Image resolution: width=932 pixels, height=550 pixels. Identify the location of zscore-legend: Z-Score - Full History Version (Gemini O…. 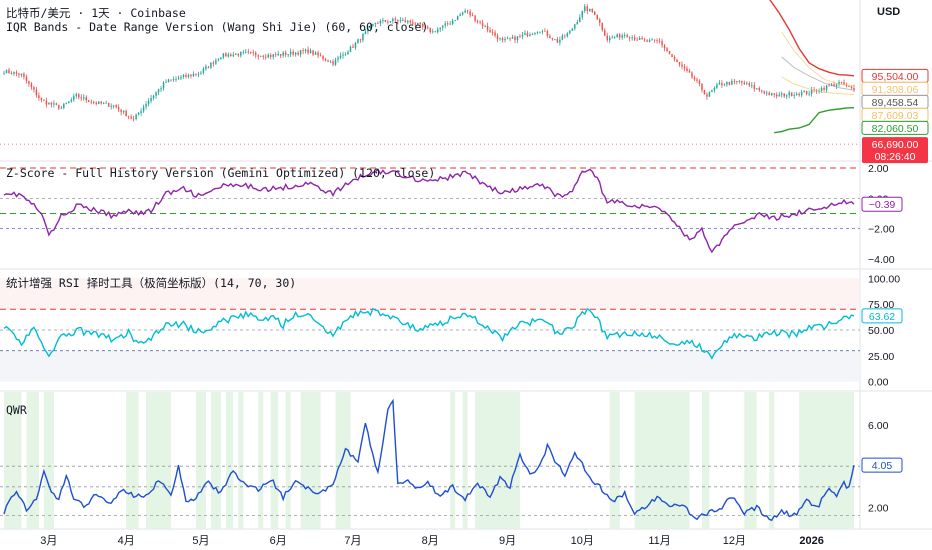
(221, 173).